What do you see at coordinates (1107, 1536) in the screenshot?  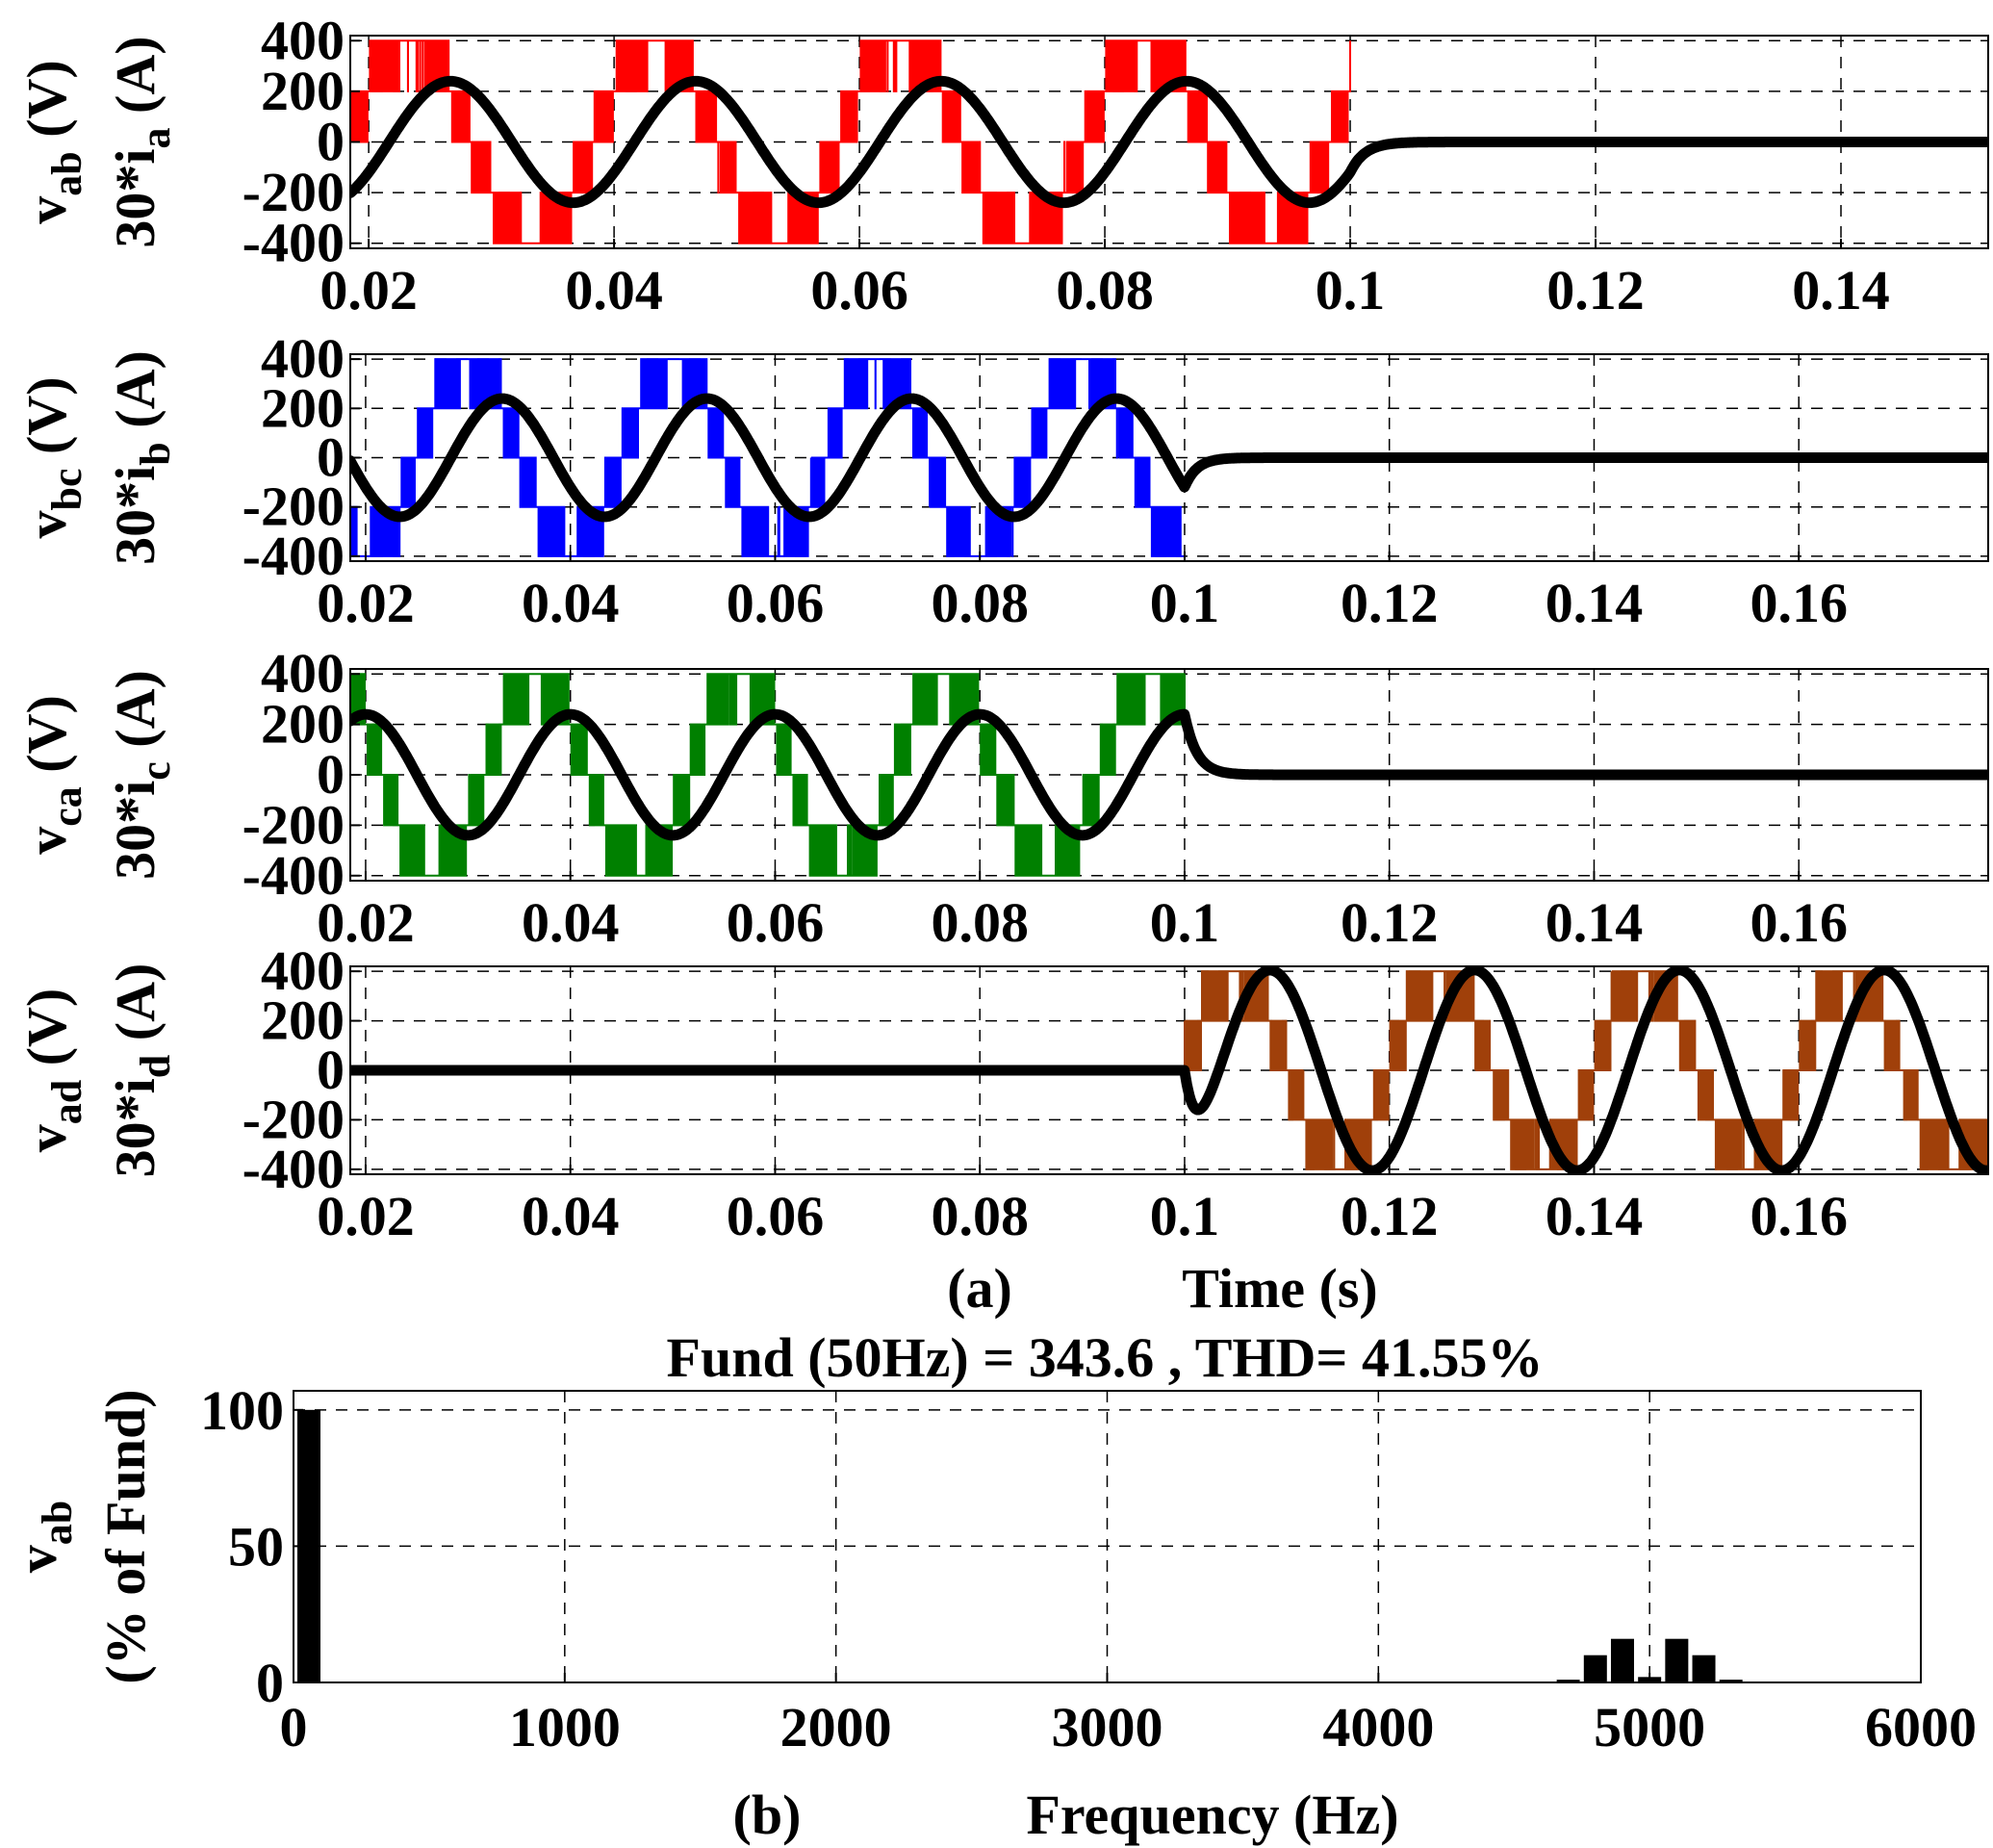 I see `grid-lines` at bounding box center [1107, 1536].